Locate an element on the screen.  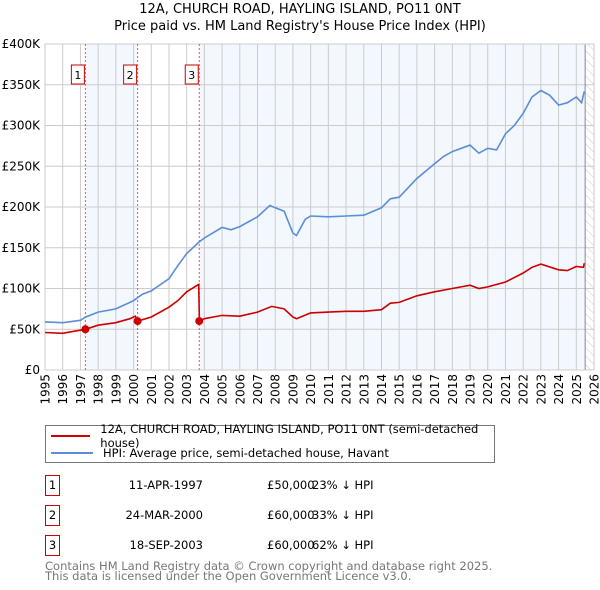
x-tick-label: 1998 is located at coordinates (99, 389).